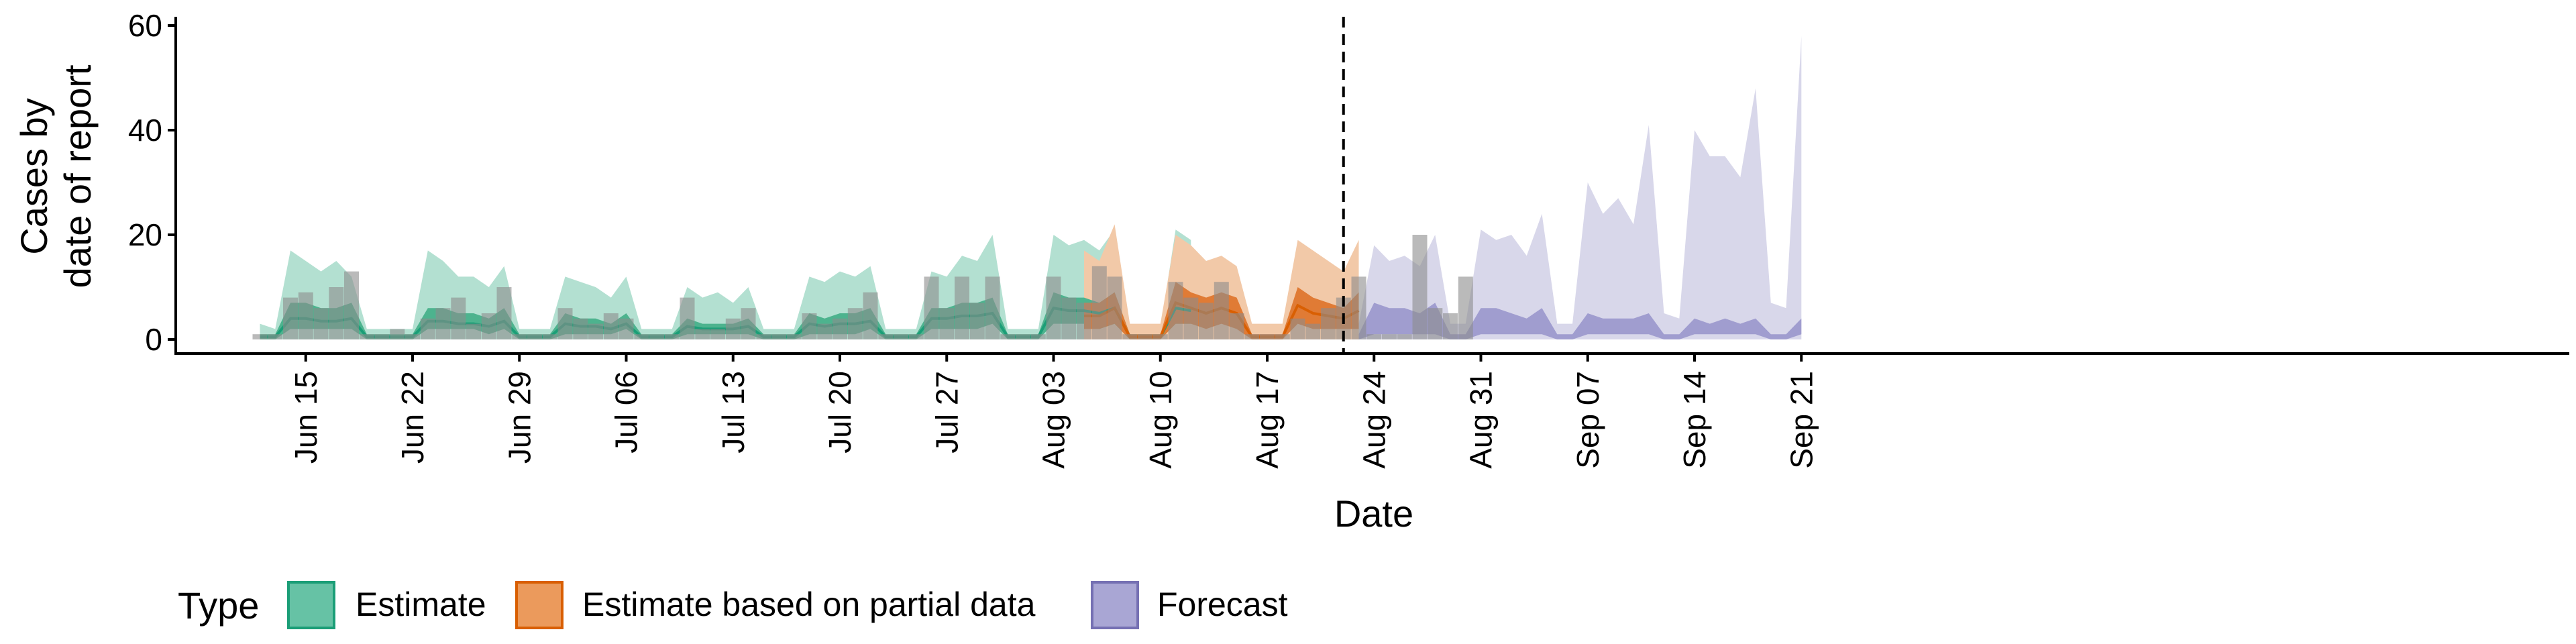  I want to click on y-tick-label: 40, so click(145, 130).